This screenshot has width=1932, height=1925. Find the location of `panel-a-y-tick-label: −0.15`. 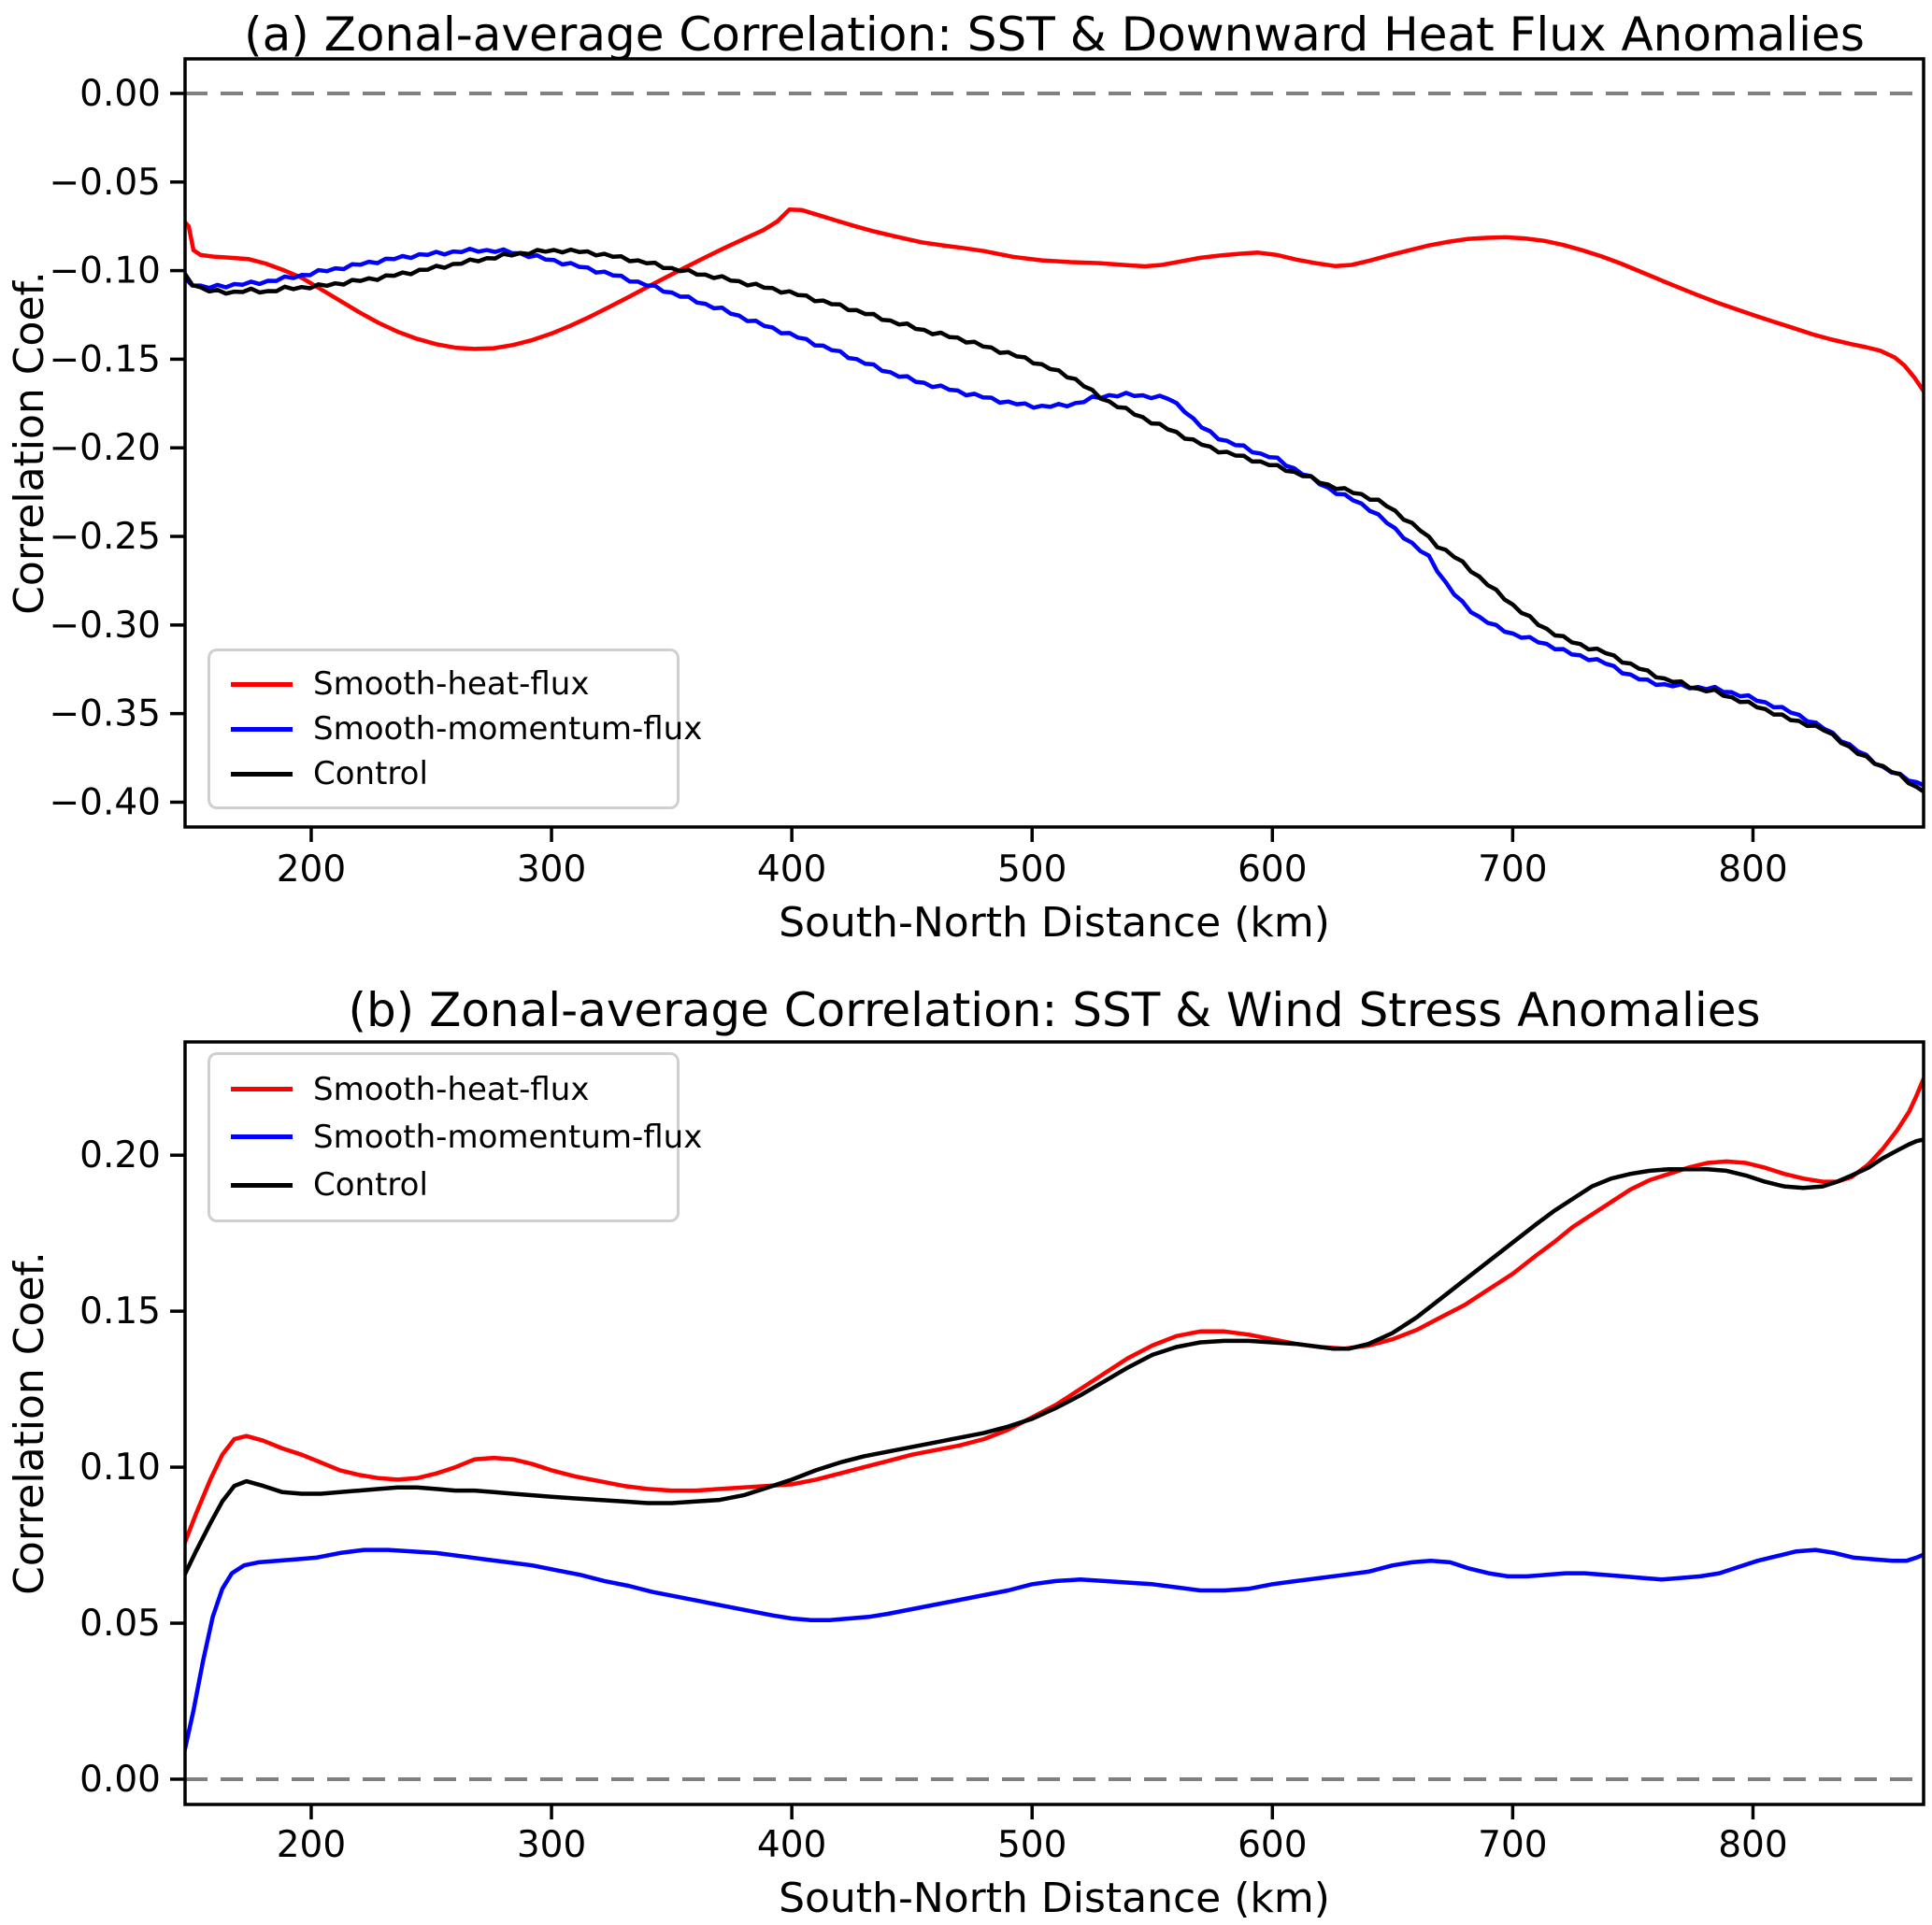

panel-a-y-tick-label: −0.15 is located at coordinates (105, 359).